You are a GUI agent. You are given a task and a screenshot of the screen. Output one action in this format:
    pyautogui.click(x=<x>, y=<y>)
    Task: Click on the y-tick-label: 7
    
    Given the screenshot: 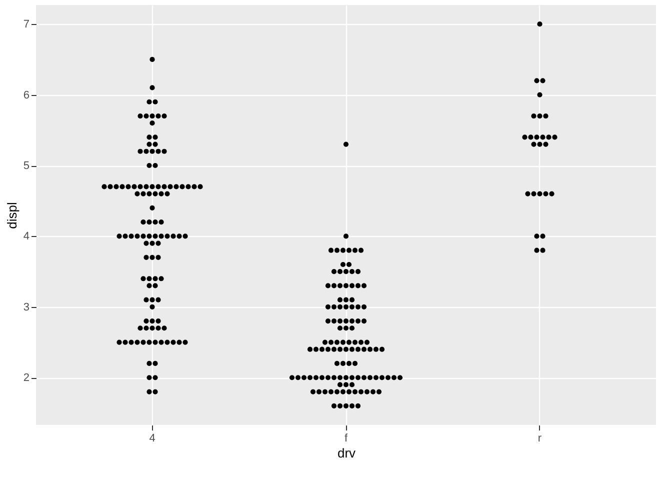 What is the action you would take?
    pyautogui.click(x=26, y=24)
    